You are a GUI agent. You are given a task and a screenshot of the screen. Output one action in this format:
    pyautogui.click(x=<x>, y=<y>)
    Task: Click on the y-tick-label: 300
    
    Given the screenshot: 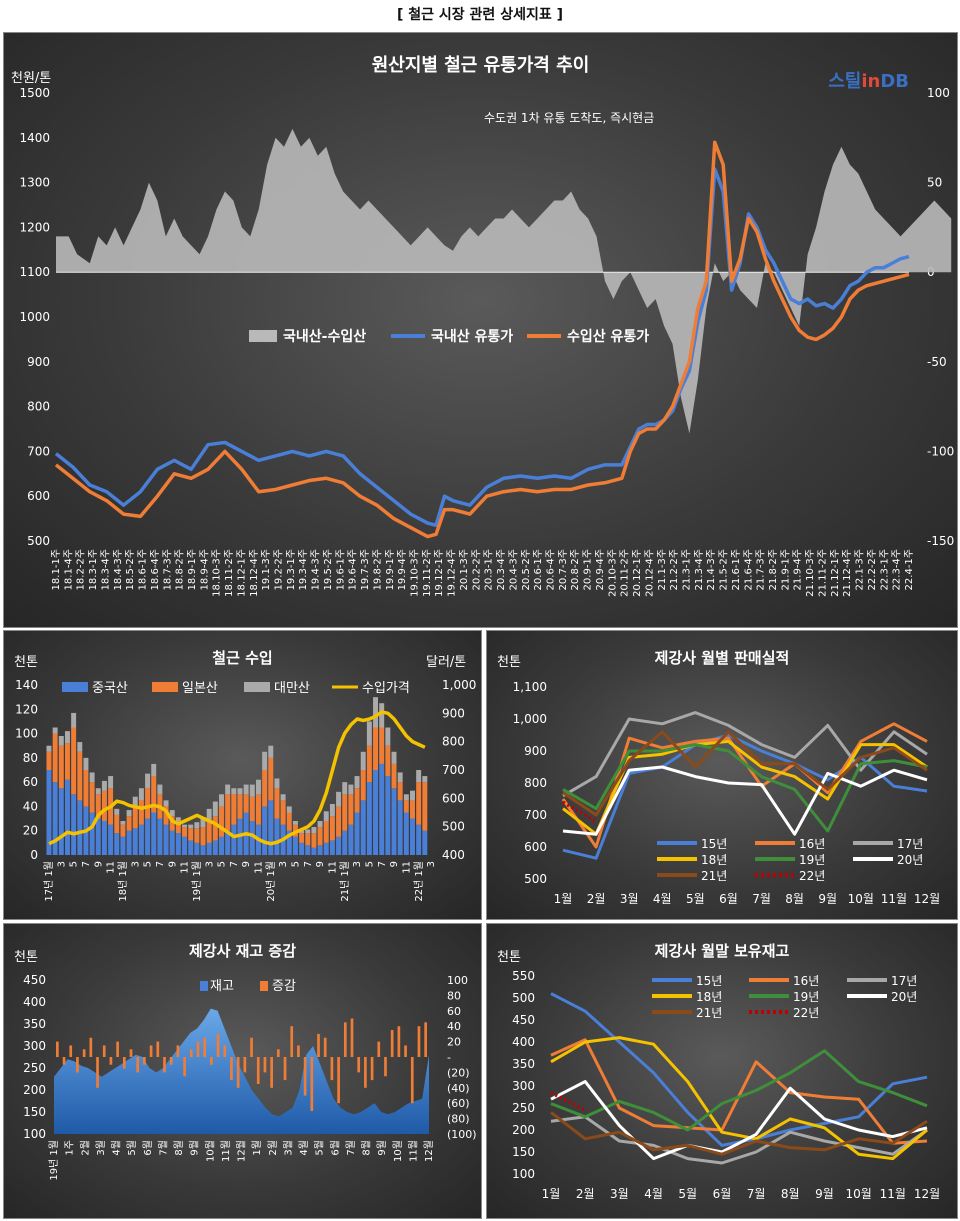 What is the action you would take?
    pyautogui.click(x=34, y=1046)
    